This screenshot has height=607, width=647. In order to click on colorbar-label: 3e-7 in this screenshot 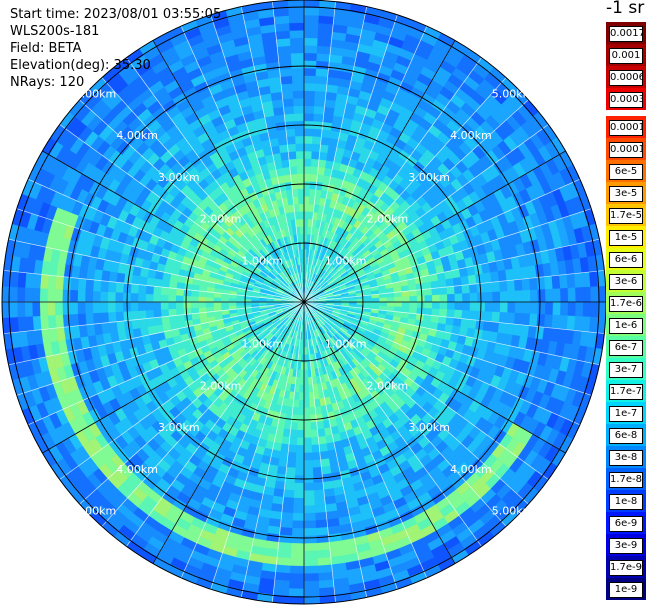, I will do `click(626, 370)`.